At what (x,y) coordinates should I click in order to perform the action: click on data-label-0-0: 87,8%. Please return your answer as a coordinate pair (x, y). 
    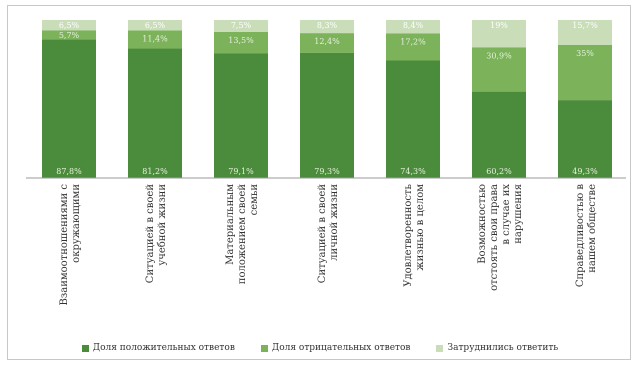
    Looking at the image, I should click on (69, 171).